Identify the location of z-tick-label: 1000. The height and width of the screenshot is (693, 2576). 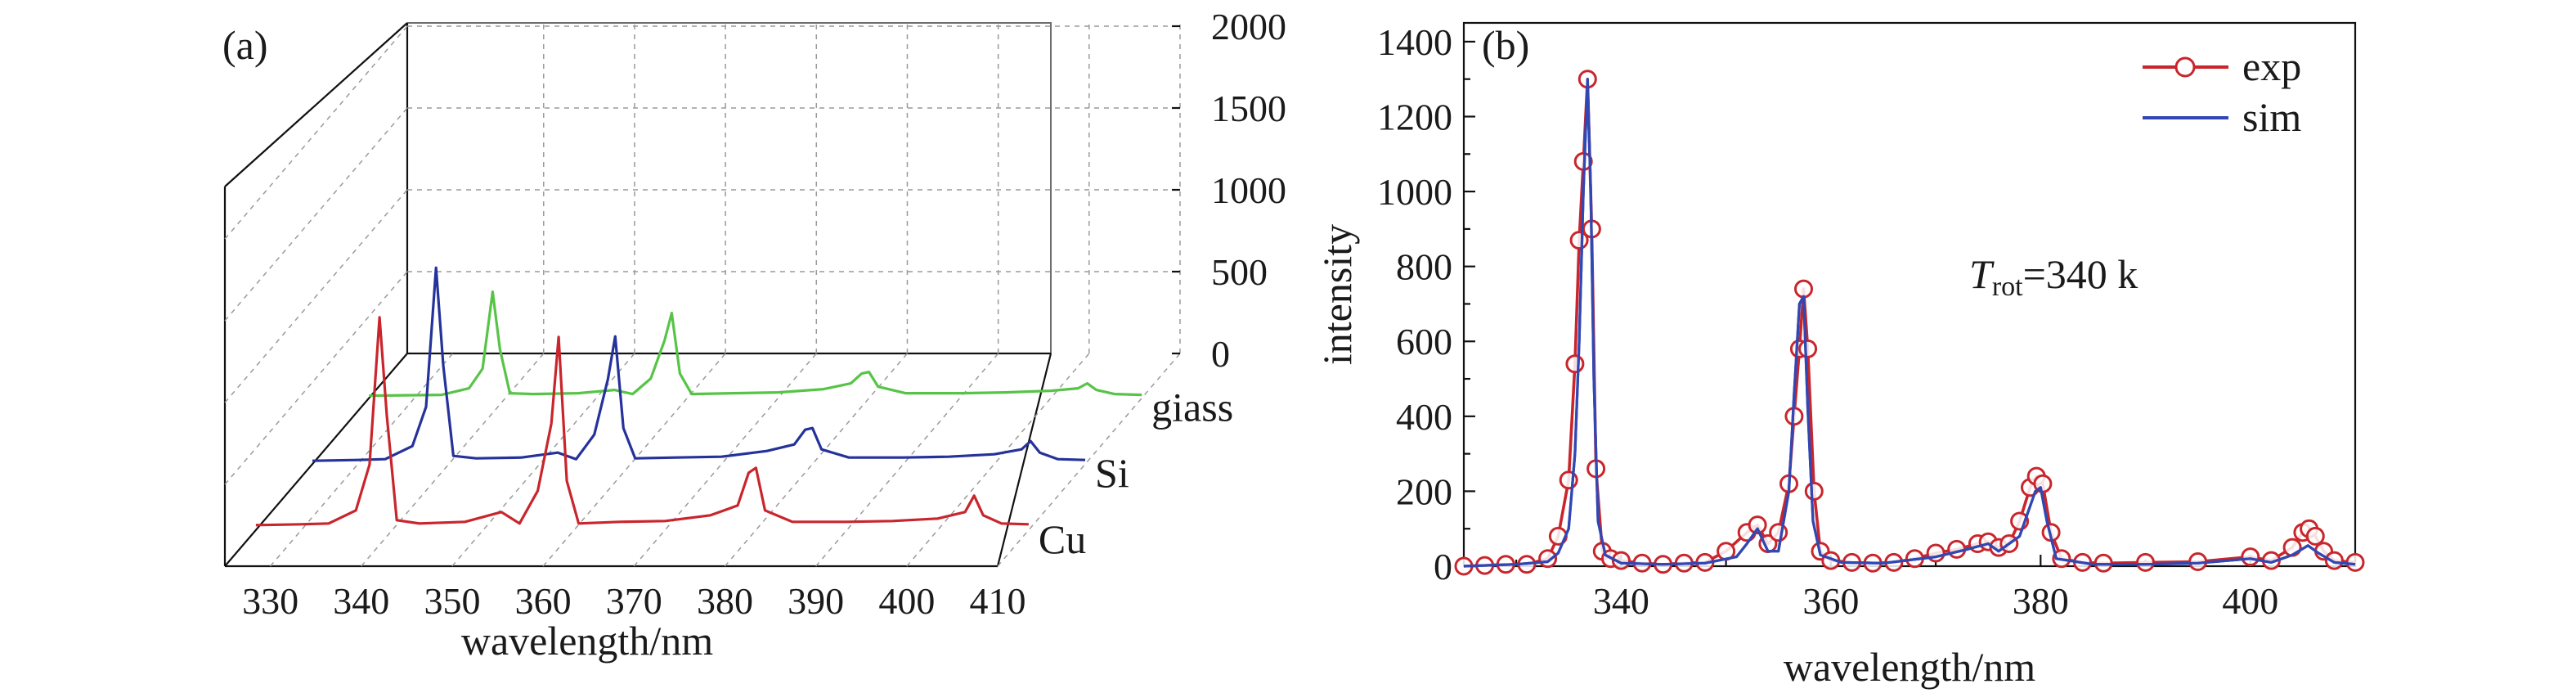
(1249, 190).